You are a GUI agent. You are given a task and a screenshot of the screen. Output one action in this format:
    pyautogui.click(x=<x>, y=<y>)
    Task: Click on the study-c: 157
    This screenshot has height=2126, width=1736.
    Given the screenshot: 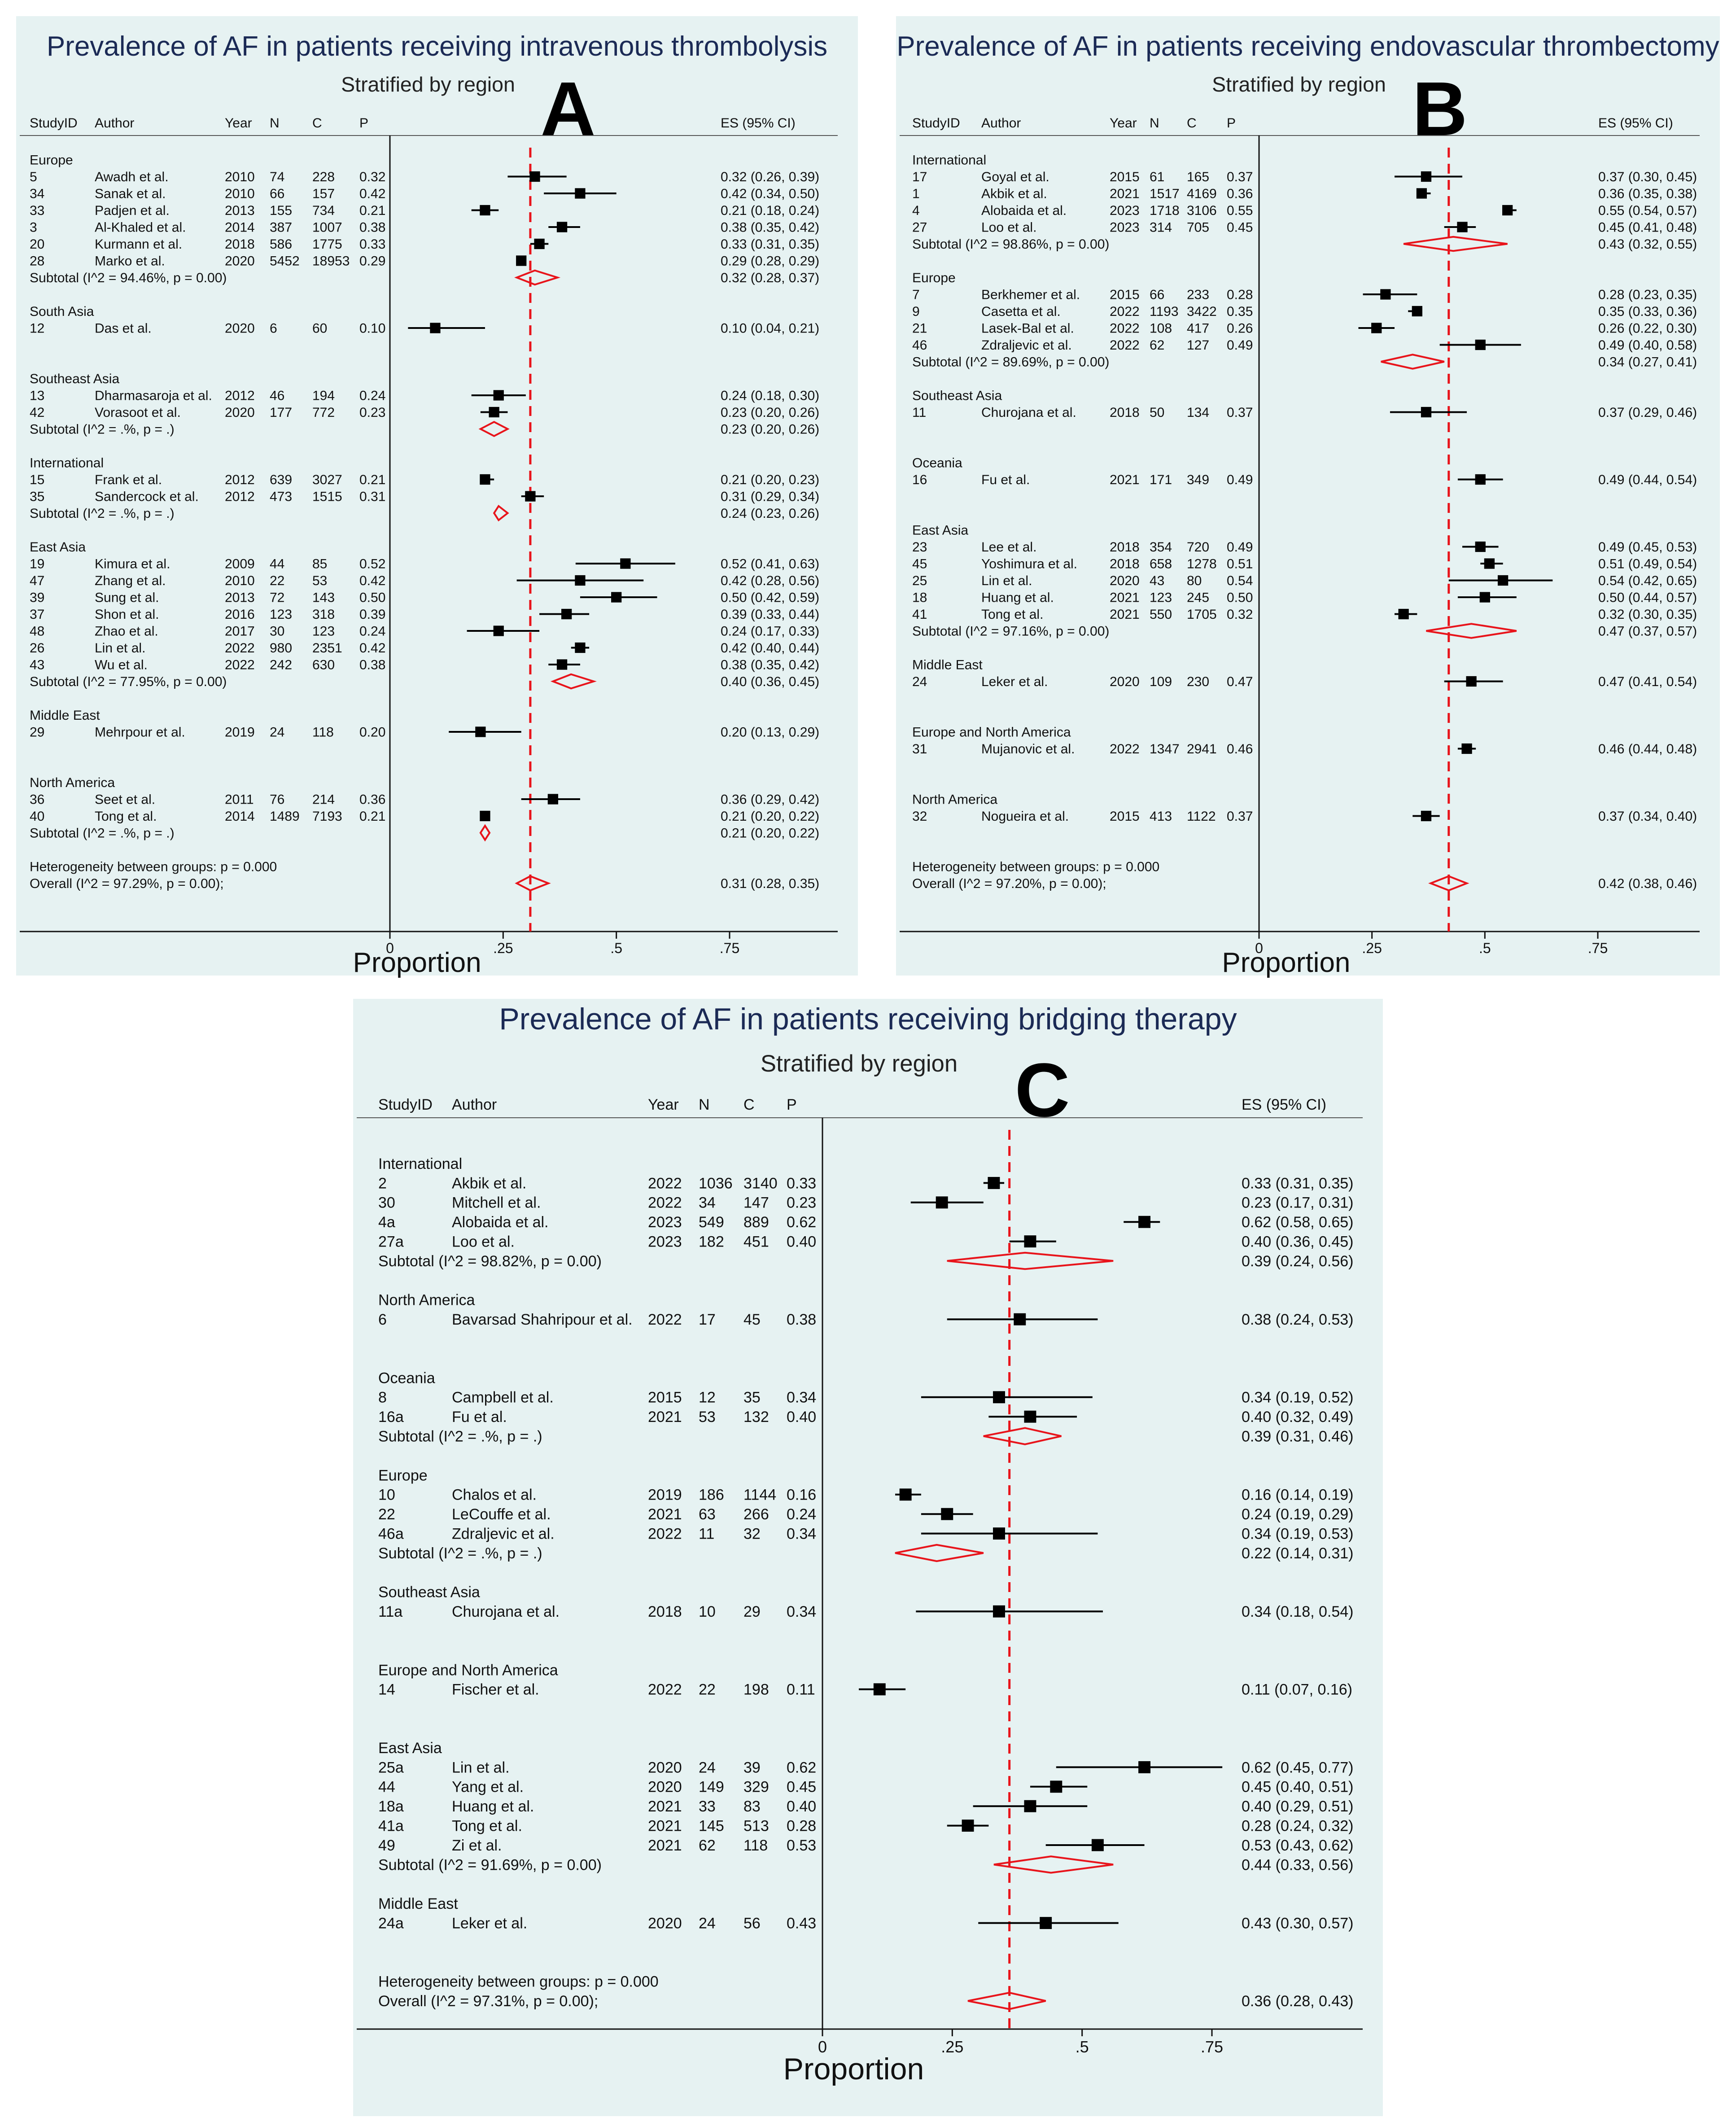 What is the action you would take?
    pyautogui.click(x=324, y=194)
    